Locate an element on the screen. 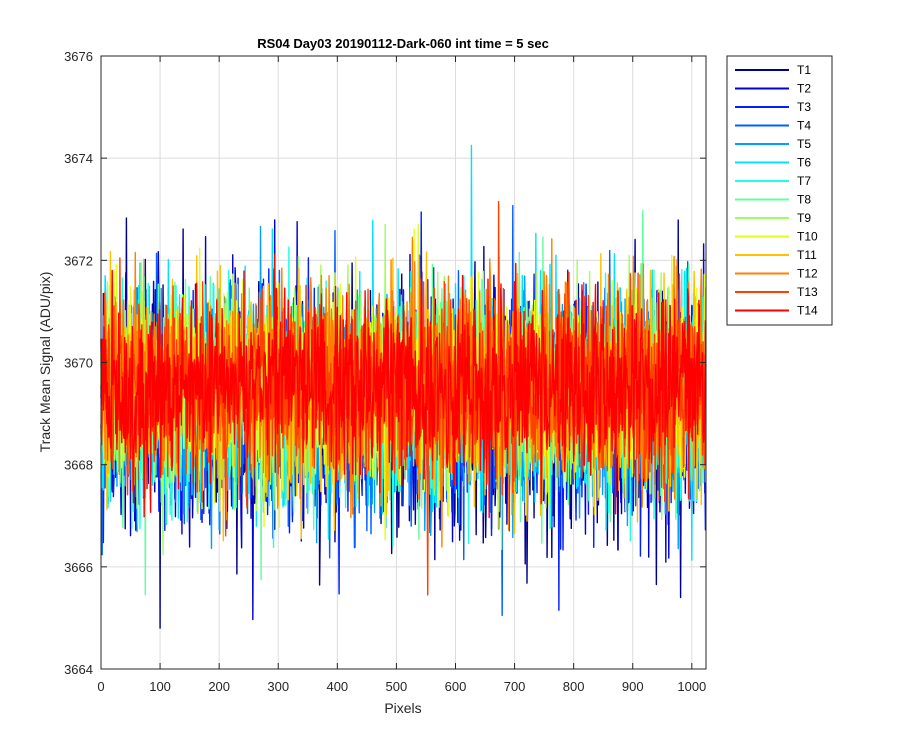  legend-label-t8: T8 is located at coordinates (804, 200).